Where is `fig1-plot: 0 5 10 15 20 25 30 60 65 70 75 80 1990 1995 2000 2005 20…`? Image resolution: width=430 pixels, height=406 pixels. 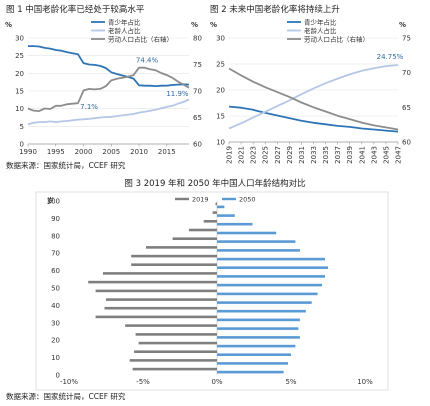 fig1-plot: 0 5 10 15 20 25 30 60 65 70 75 80 1990 1995 2000 2005 20… is located at coordinates (108, 86).